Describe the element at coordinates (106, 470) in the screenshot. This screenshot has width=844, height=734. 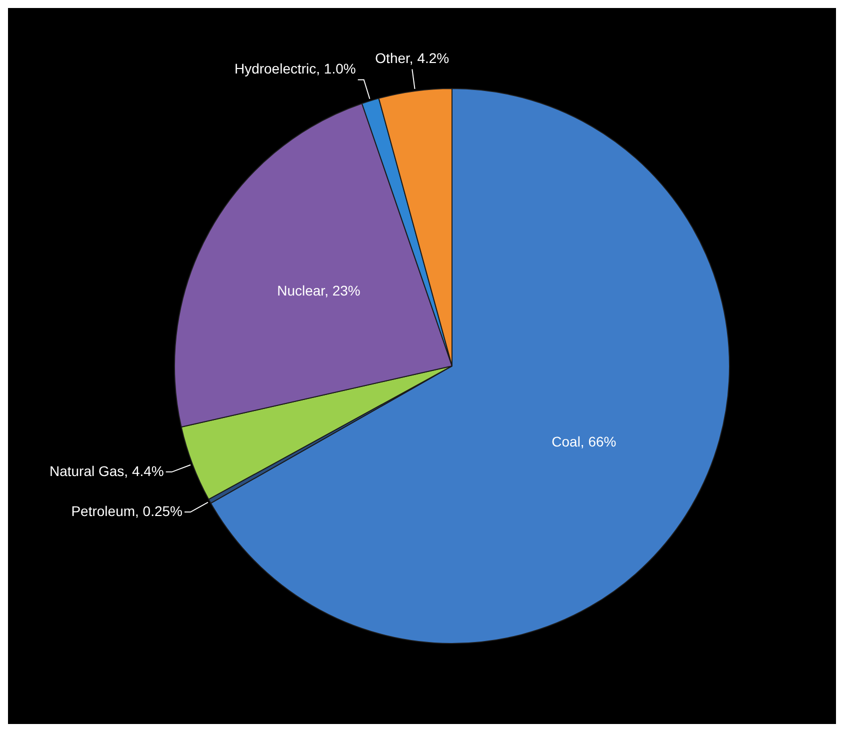
I see `slice-label: Natural Gas, 4.4%` at that location.